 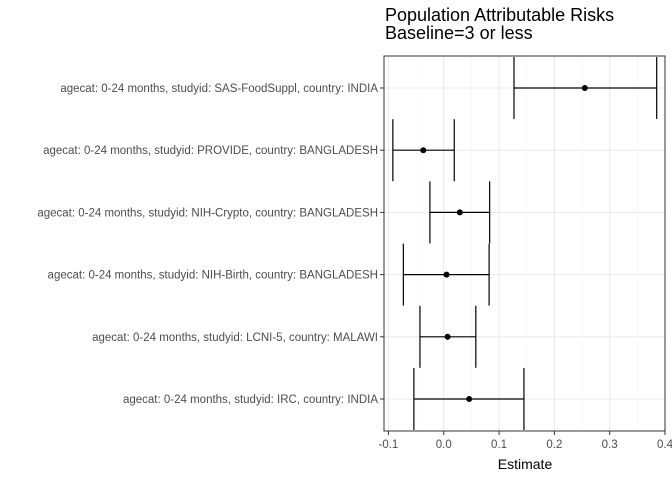 What do you see at coordinates (525, 464) in the screenshot?
I see `x-axis-title: Estimate` at bounding box center [525, 464].